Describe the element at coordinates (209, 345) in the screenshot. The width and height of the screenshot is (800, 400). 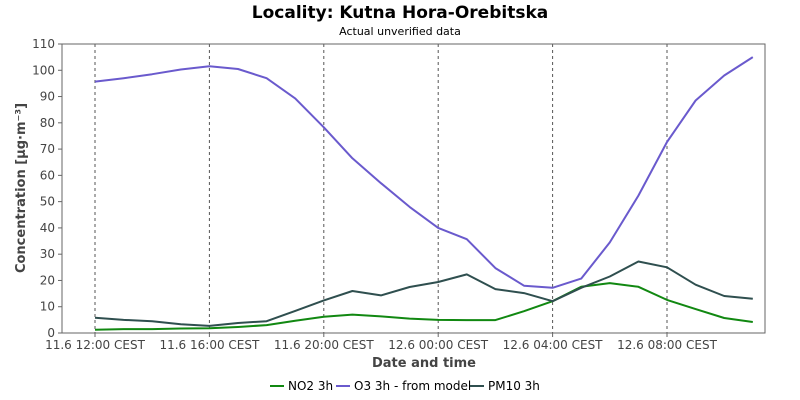
I see `x-tick-label: 11.6 16:00 CEST` at that location.